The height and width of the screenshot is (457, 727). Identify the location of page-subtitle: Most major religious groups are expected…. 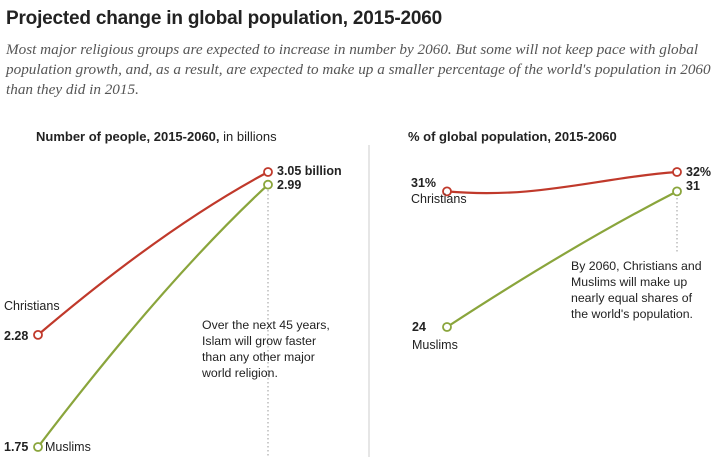
(358, 69).